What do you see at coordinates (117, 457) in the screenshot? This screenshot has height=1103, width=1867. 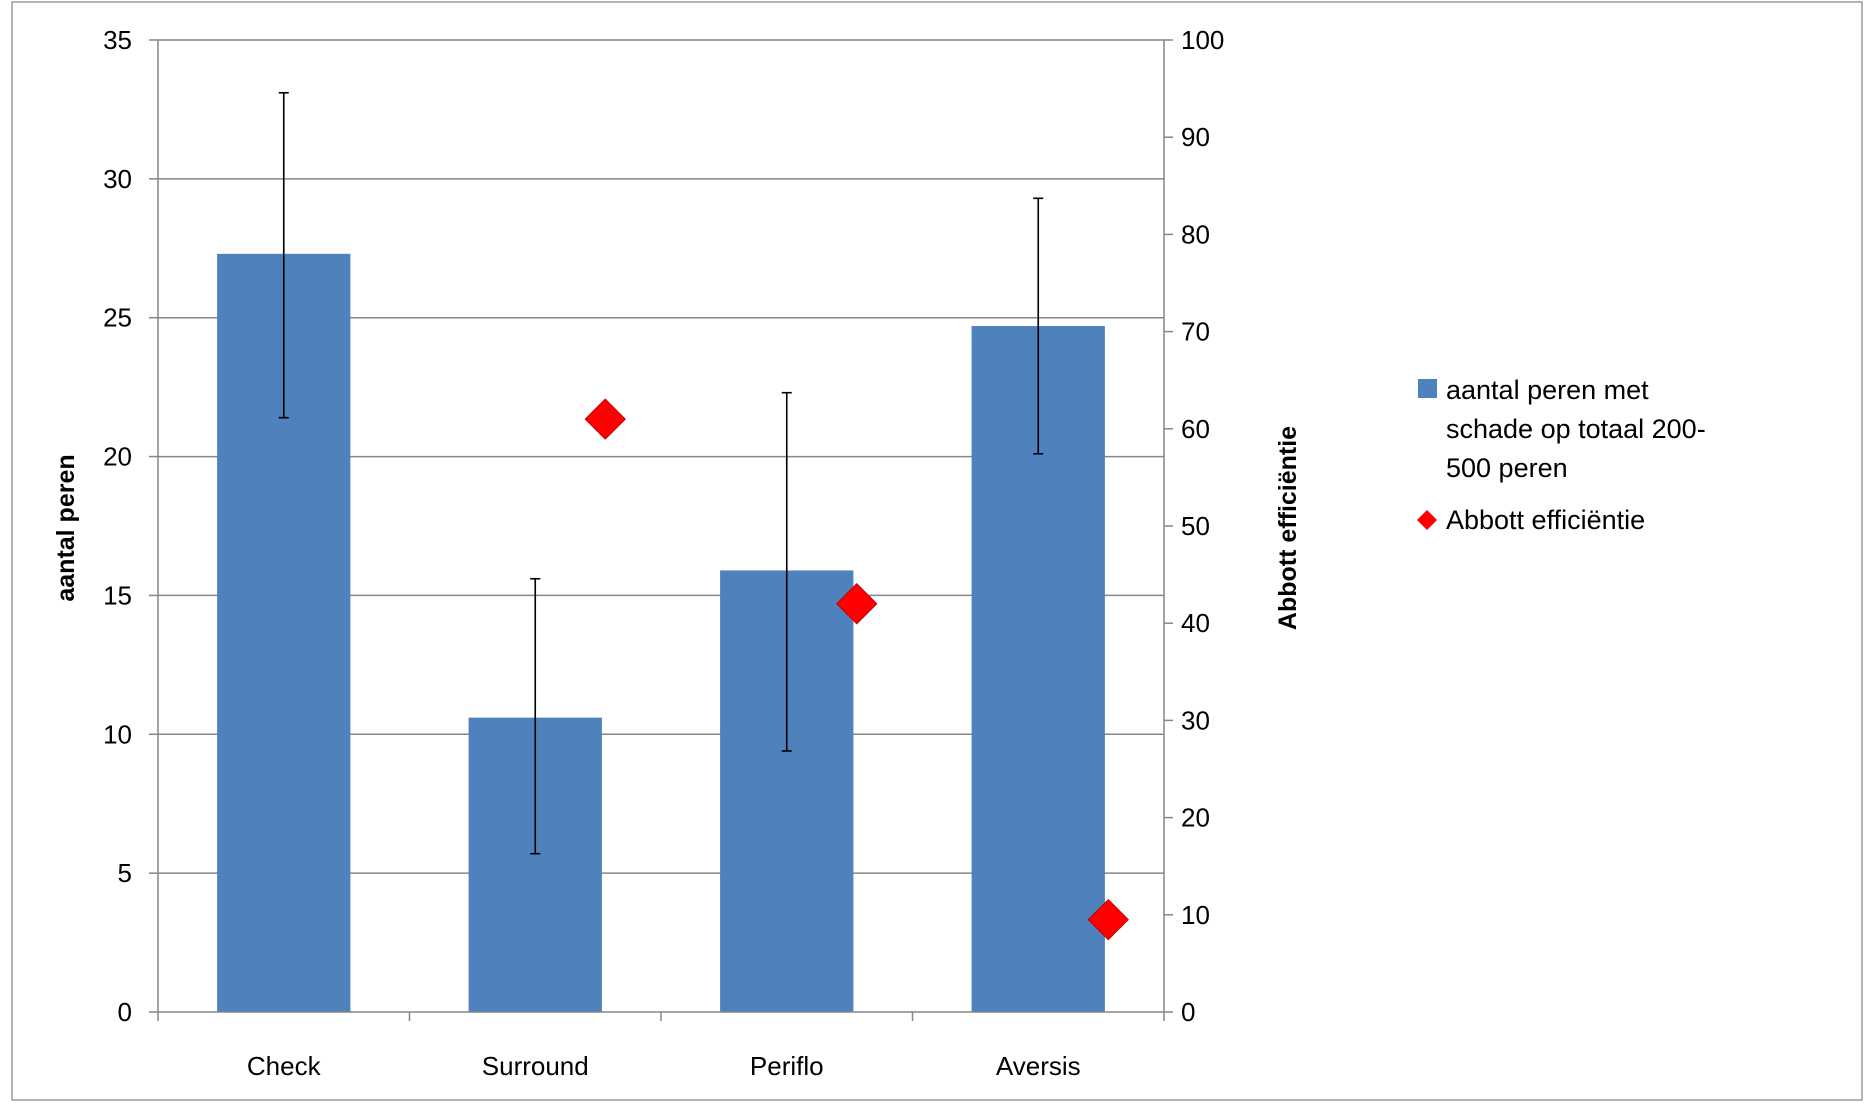 I see `y-tick-label: 20` at bounding box center [117, 457].